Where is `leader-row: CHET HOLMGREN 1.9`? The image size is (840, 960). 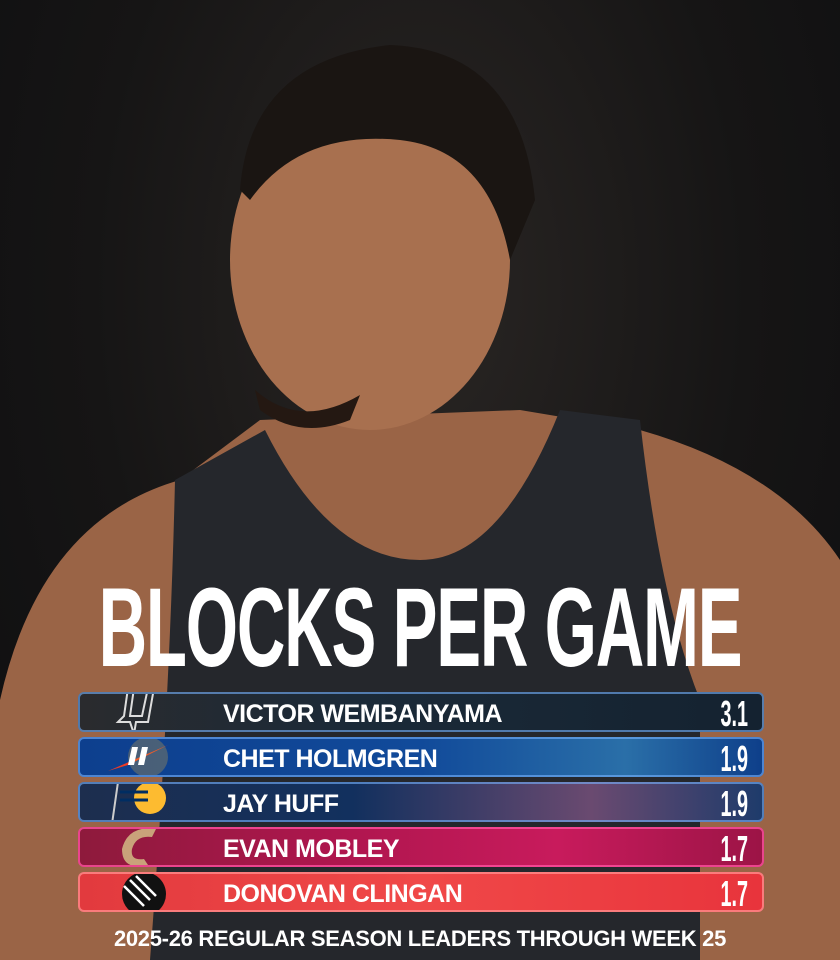 leader-row: CHET HOLMGREN 1.9 is located at coordinates (421, 757).